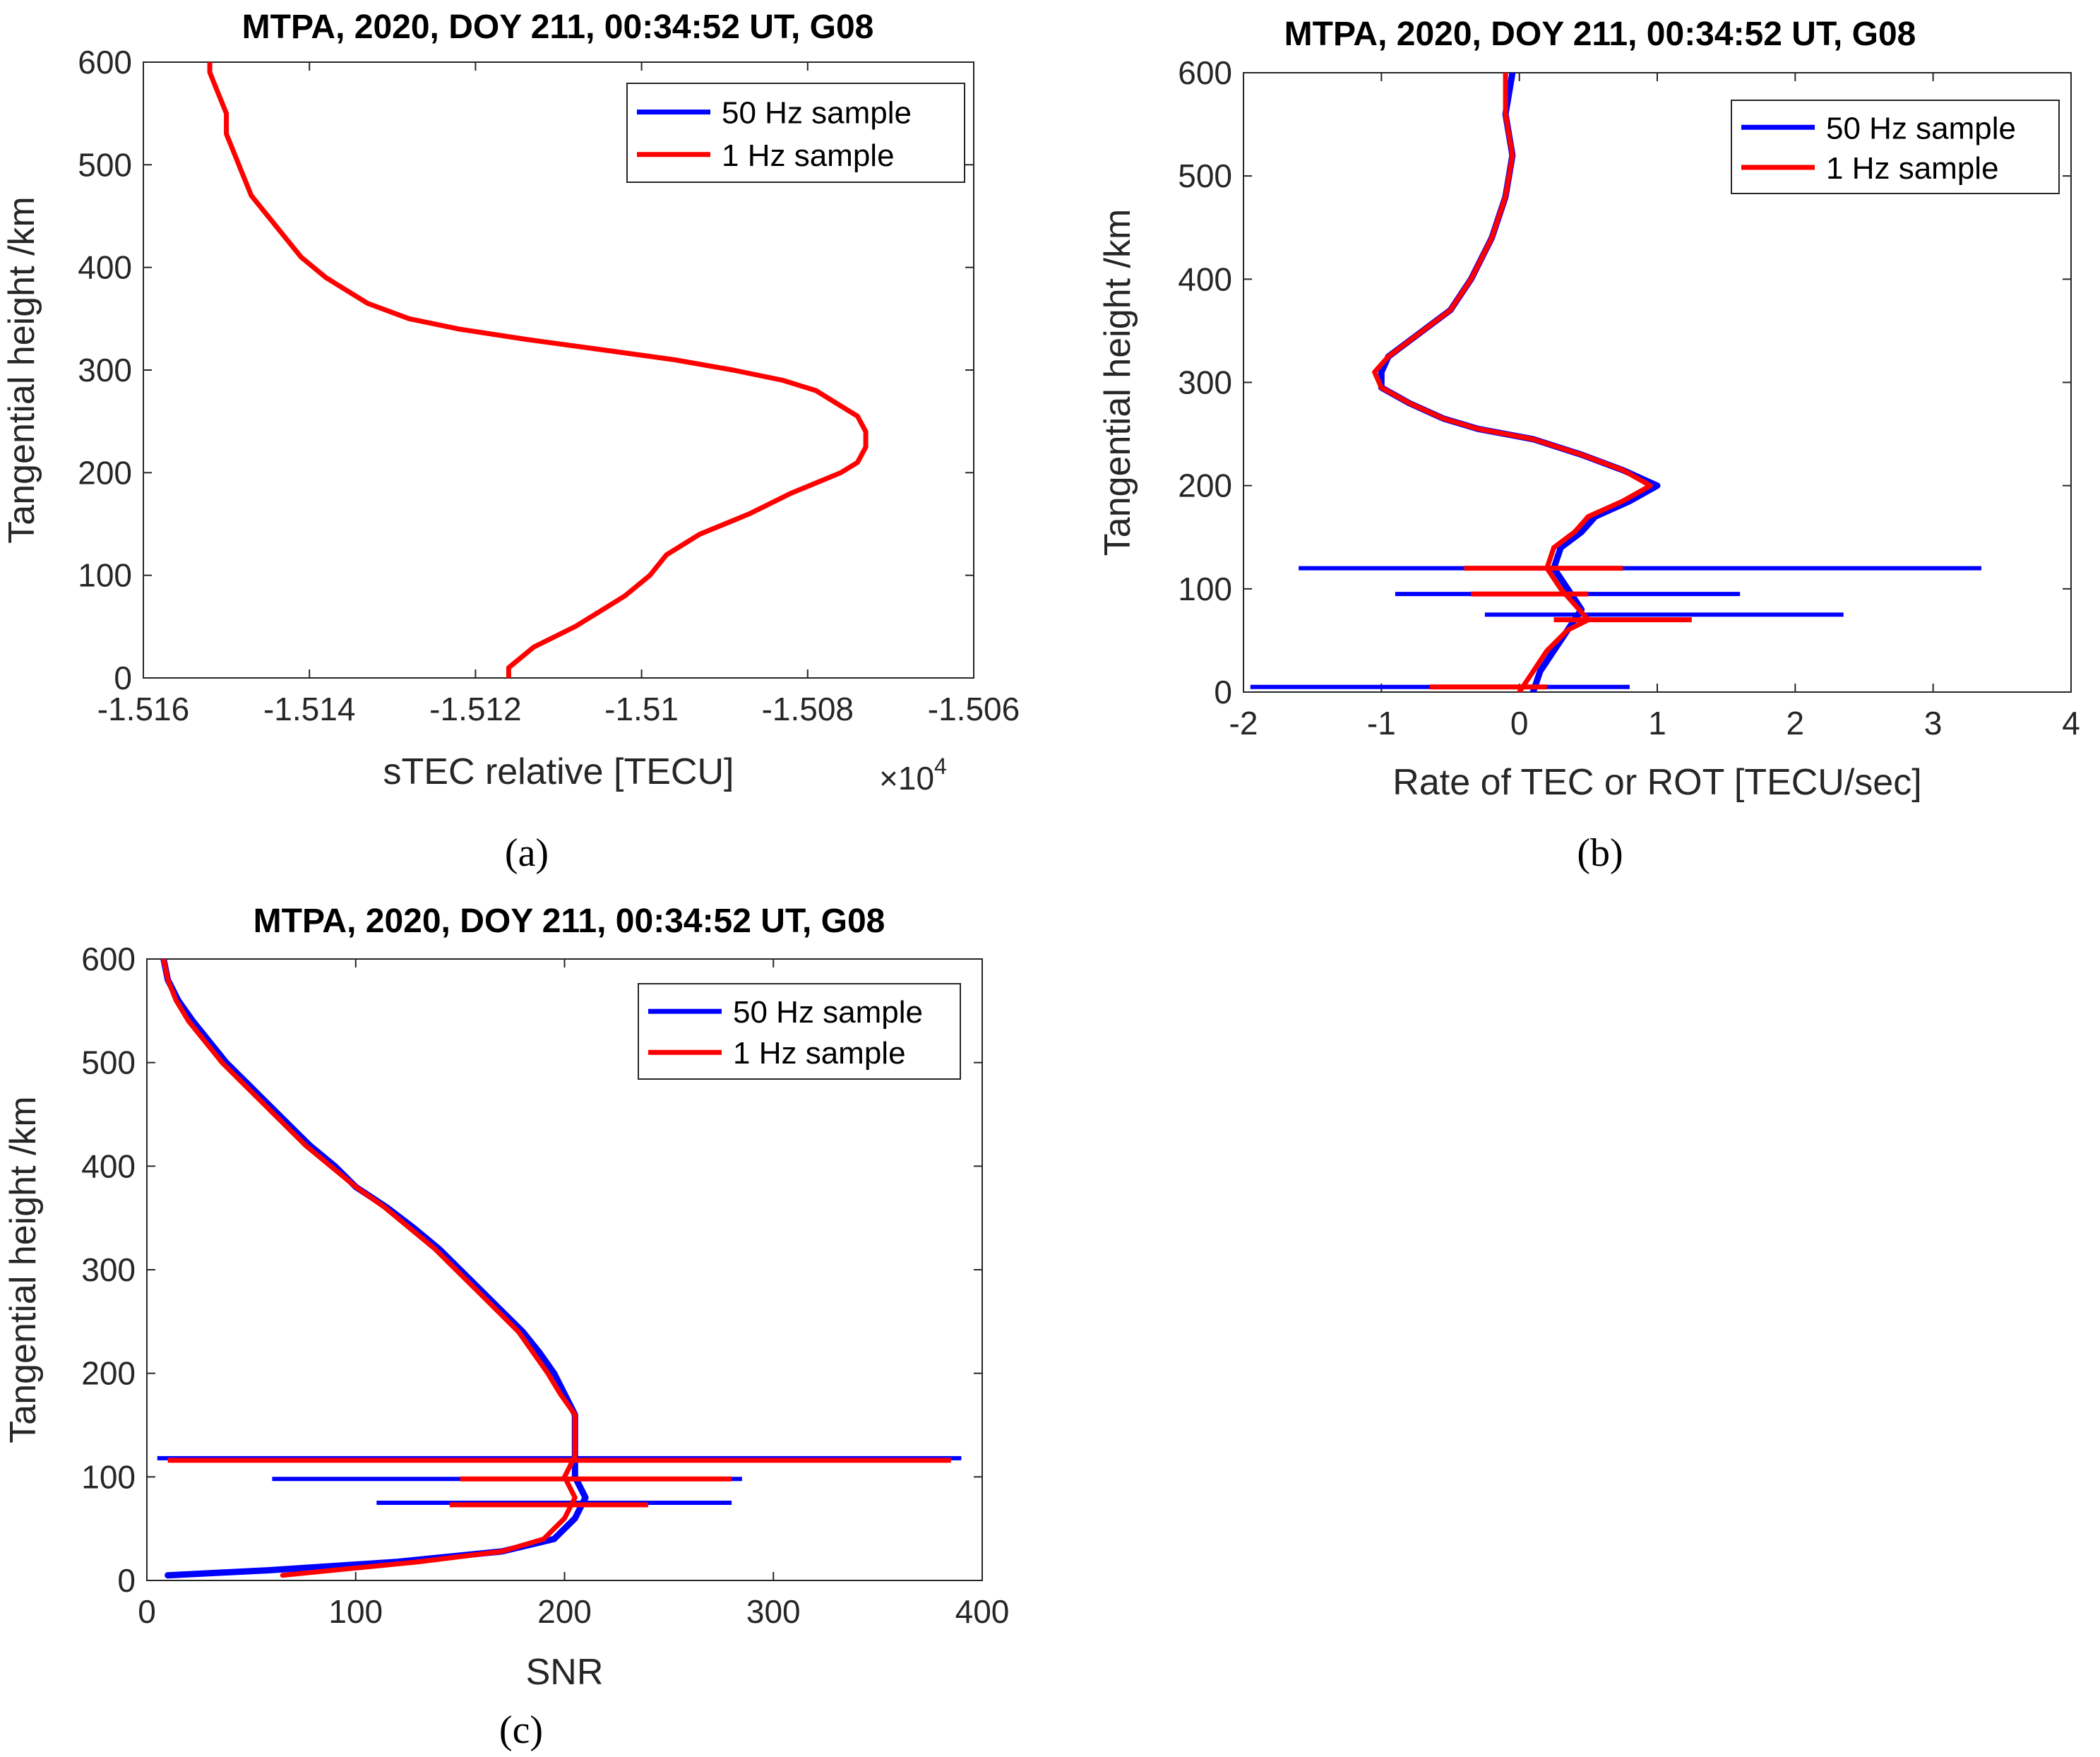 The image size is (2100, 1757). Describe the element at coordinates (521, 1730) in the screenshot. I see `panel-caption: (c)` at that location.